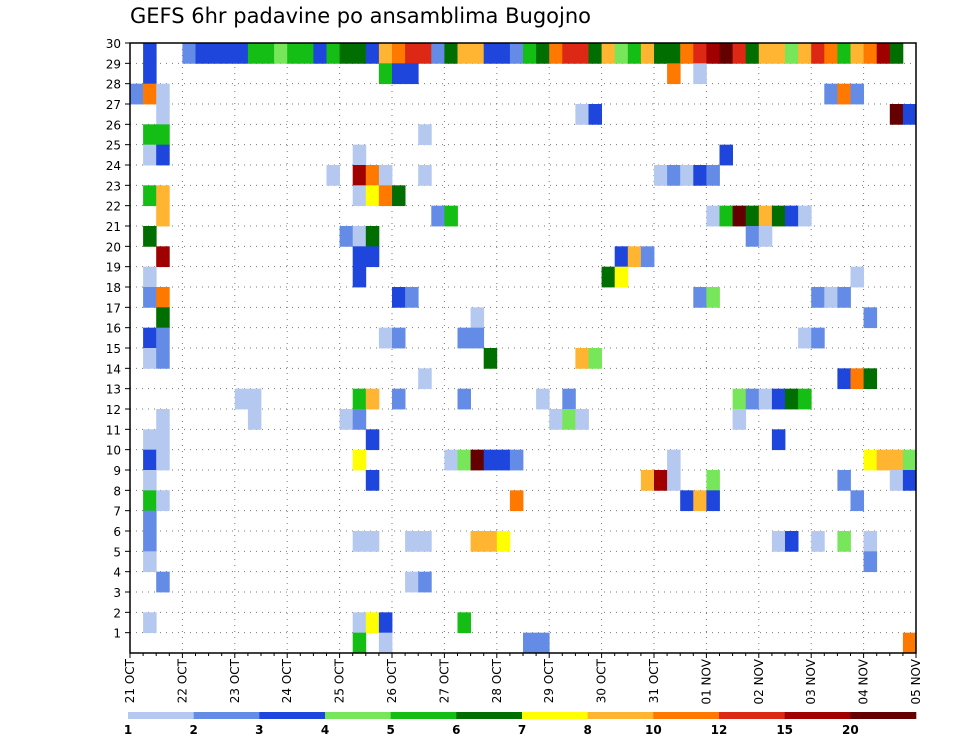 The height and width of the screenshot is (742, 960). I want to click on y-tick-label: 13, so click(113, 390).